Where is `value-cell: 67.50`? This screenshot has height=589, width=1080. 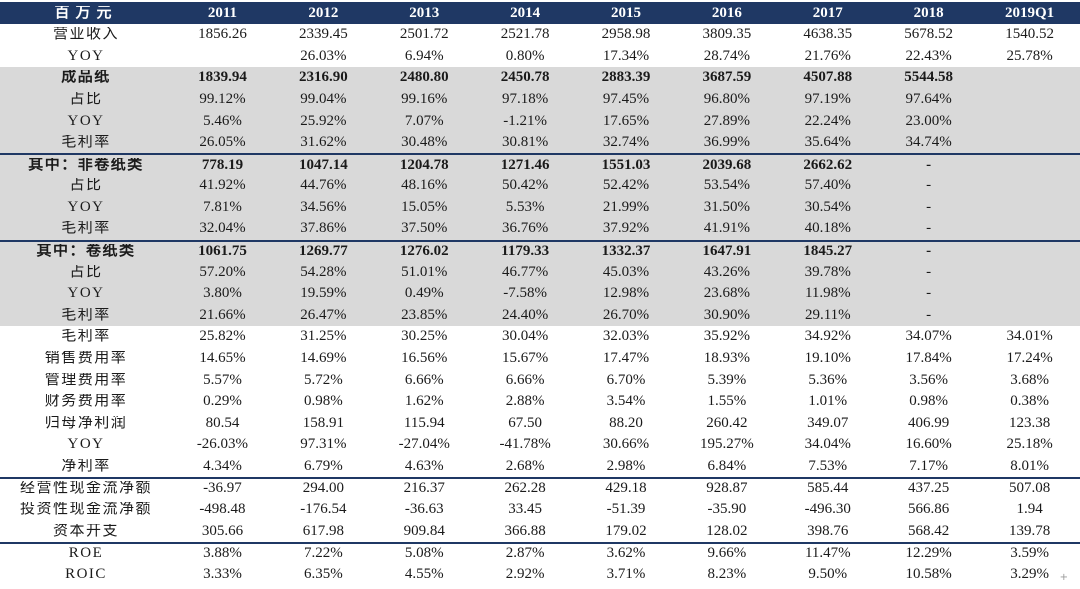
value-cell: 67.50 is located at coordinates (525, 423).